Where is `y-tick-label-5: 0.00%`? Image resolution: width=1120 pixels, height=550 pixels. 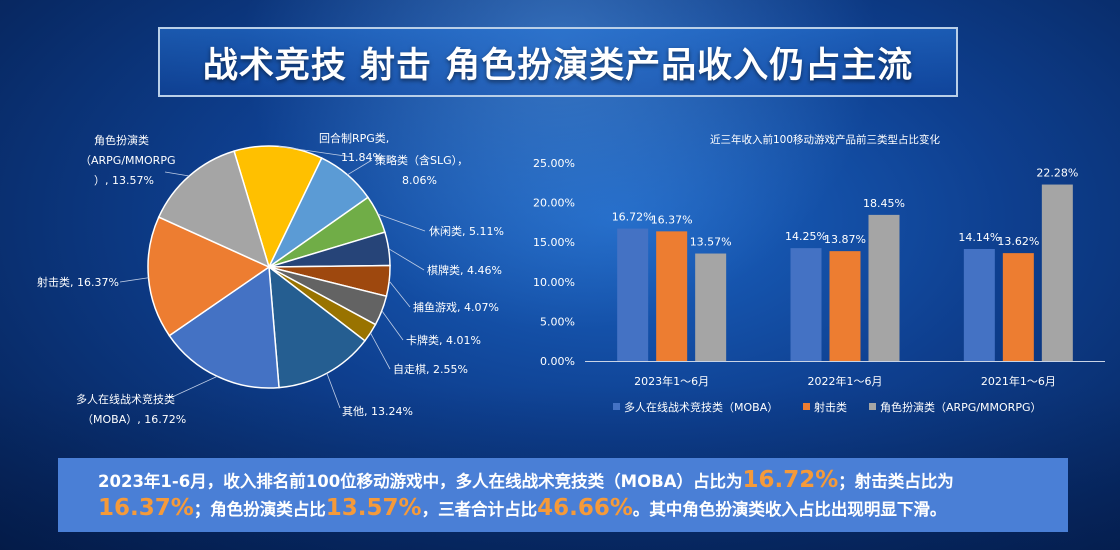 y-tick-label-5: 0.00% is located at coordinates (557, 361).